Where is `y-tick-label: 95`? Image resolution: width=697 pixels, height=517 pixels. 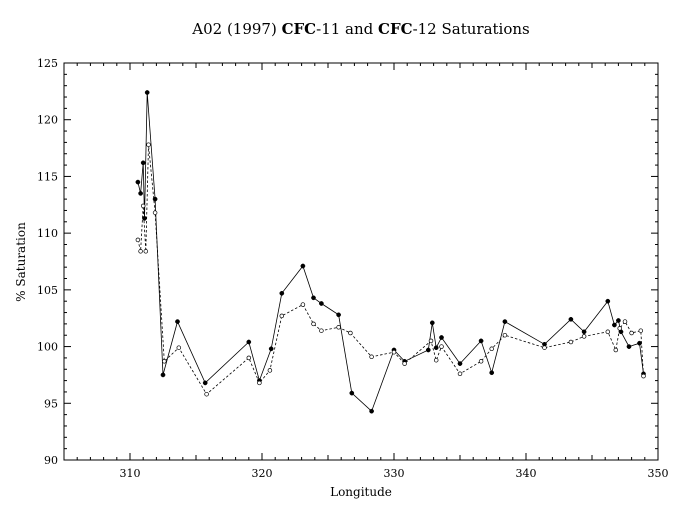
y-tick-label: 95 is located at coordinates (51, 403).